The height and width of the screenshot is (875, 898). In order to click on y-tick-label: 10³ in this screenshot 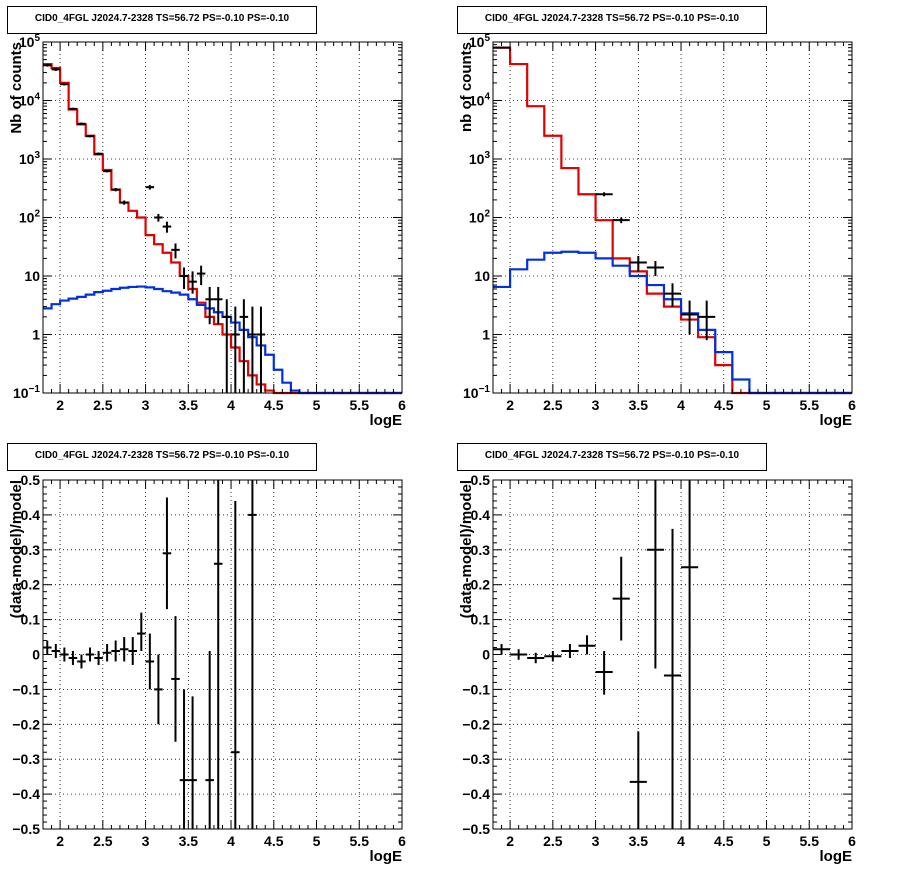, I will do `click(30, 158)`.